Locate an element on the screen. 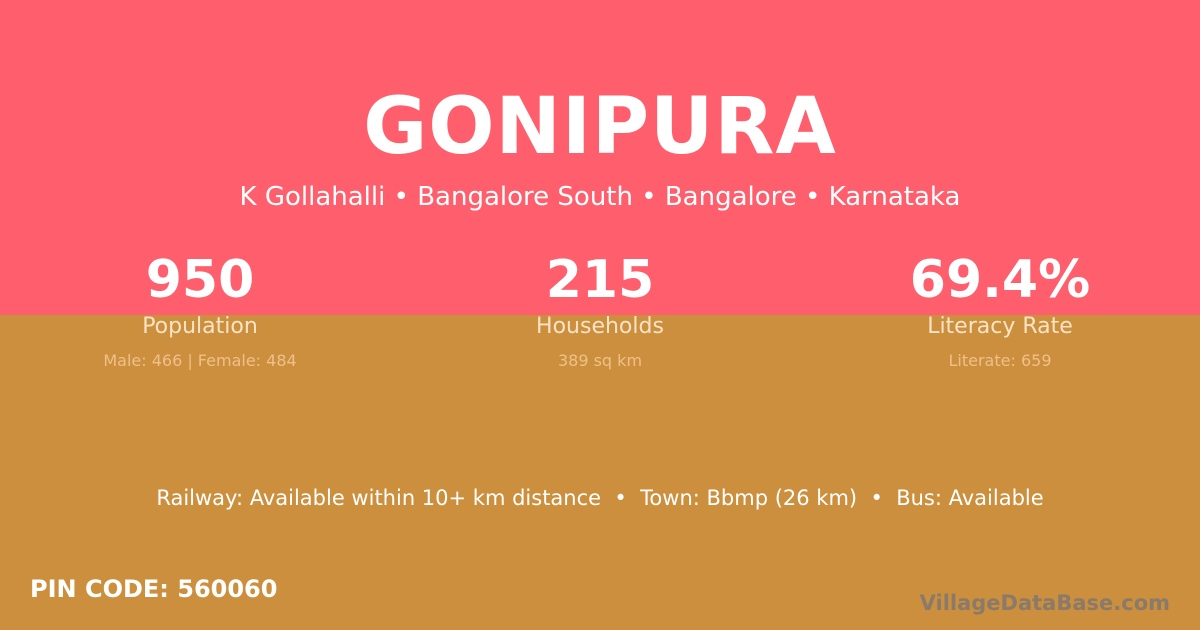 The image size is (1200, 630). village-title: GONIPURA is located at coordinates (600, 127).